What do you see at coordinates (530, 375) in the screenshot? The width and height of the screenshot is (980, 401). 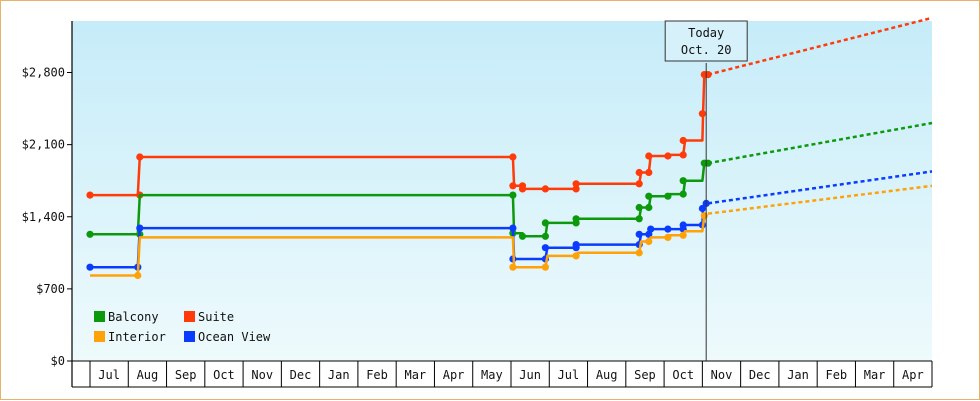 I see `x-tick-label: Jun` at bounding box center [530, 375].